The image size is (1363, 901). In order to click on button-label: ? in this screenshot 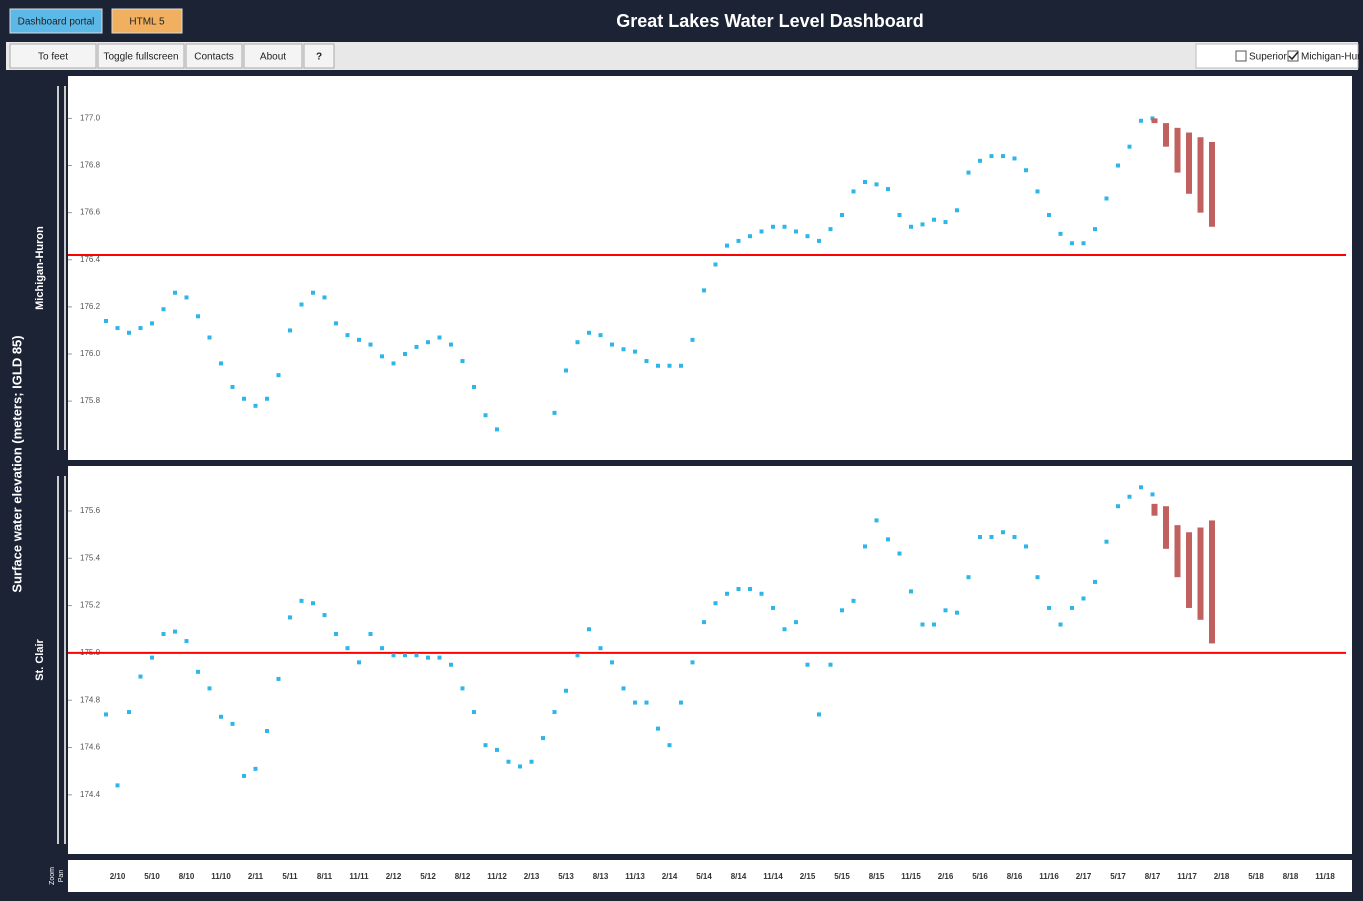, I will do `click(319, 57)`.